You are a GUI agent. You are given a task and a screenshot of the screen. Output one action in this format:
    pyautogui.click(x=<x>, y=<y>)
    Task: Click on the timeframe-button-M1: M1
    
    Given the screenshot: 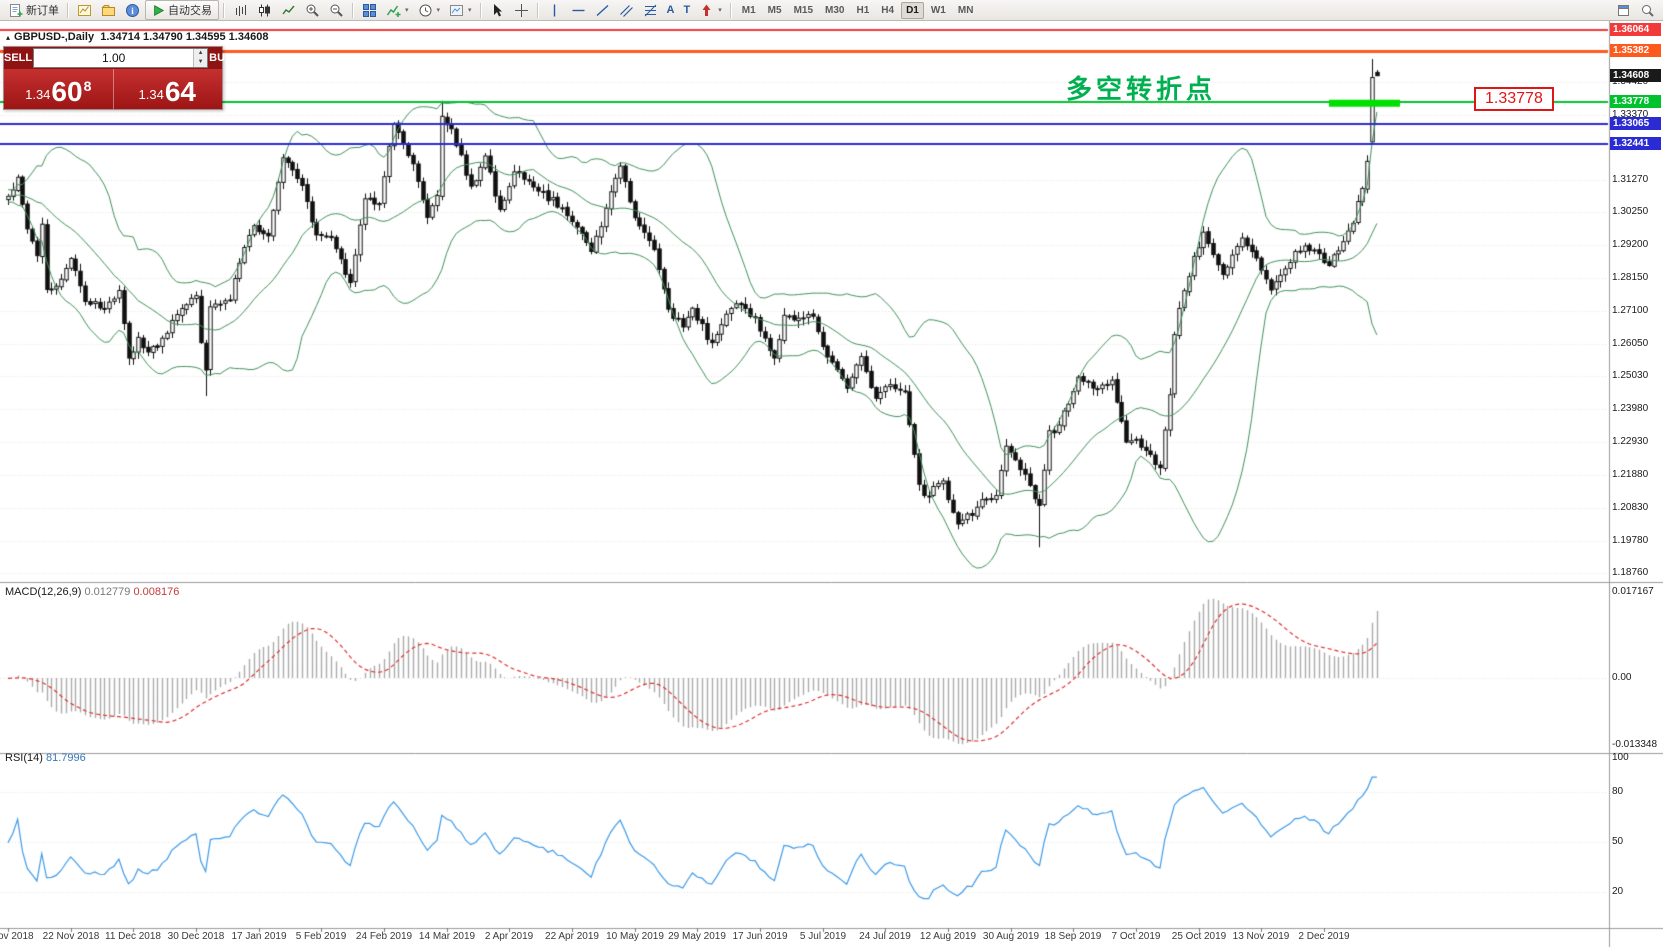 What is the action you would take?
    pyautogui.click(x=748, y=10)
    